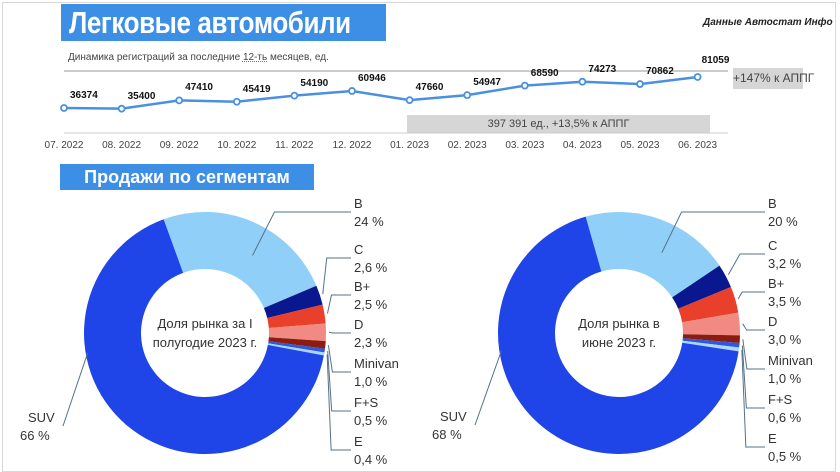 The height and width of the screenshot is (472, 840). I want to click on slice-label-name: B+, so click(776, 283).